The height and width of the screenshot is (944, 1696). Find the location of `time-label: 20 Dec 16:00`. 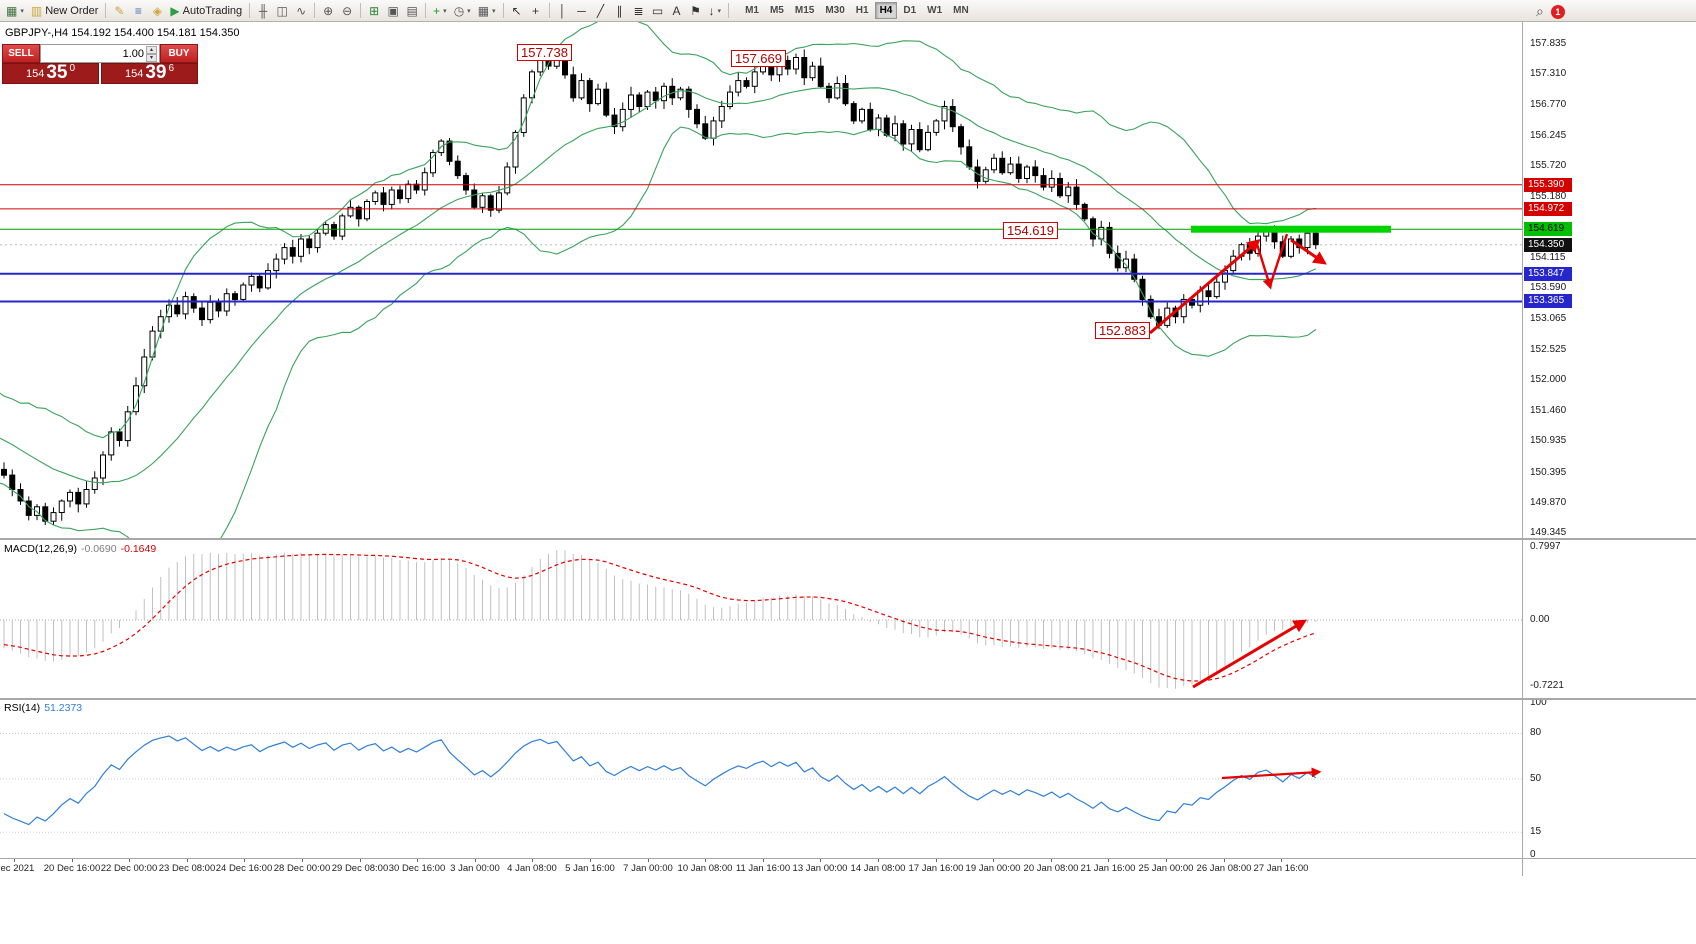

time-label: 20 Dec 16:00 is located at coordinates (72, 868).